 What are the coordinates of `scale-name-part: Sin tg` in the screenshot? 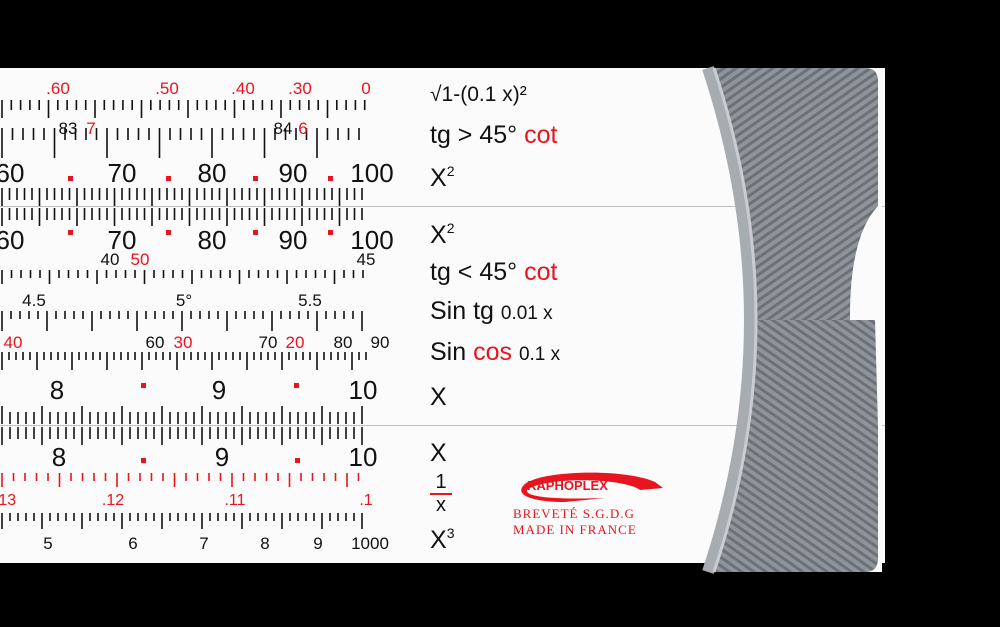 It's located at (462, 311).